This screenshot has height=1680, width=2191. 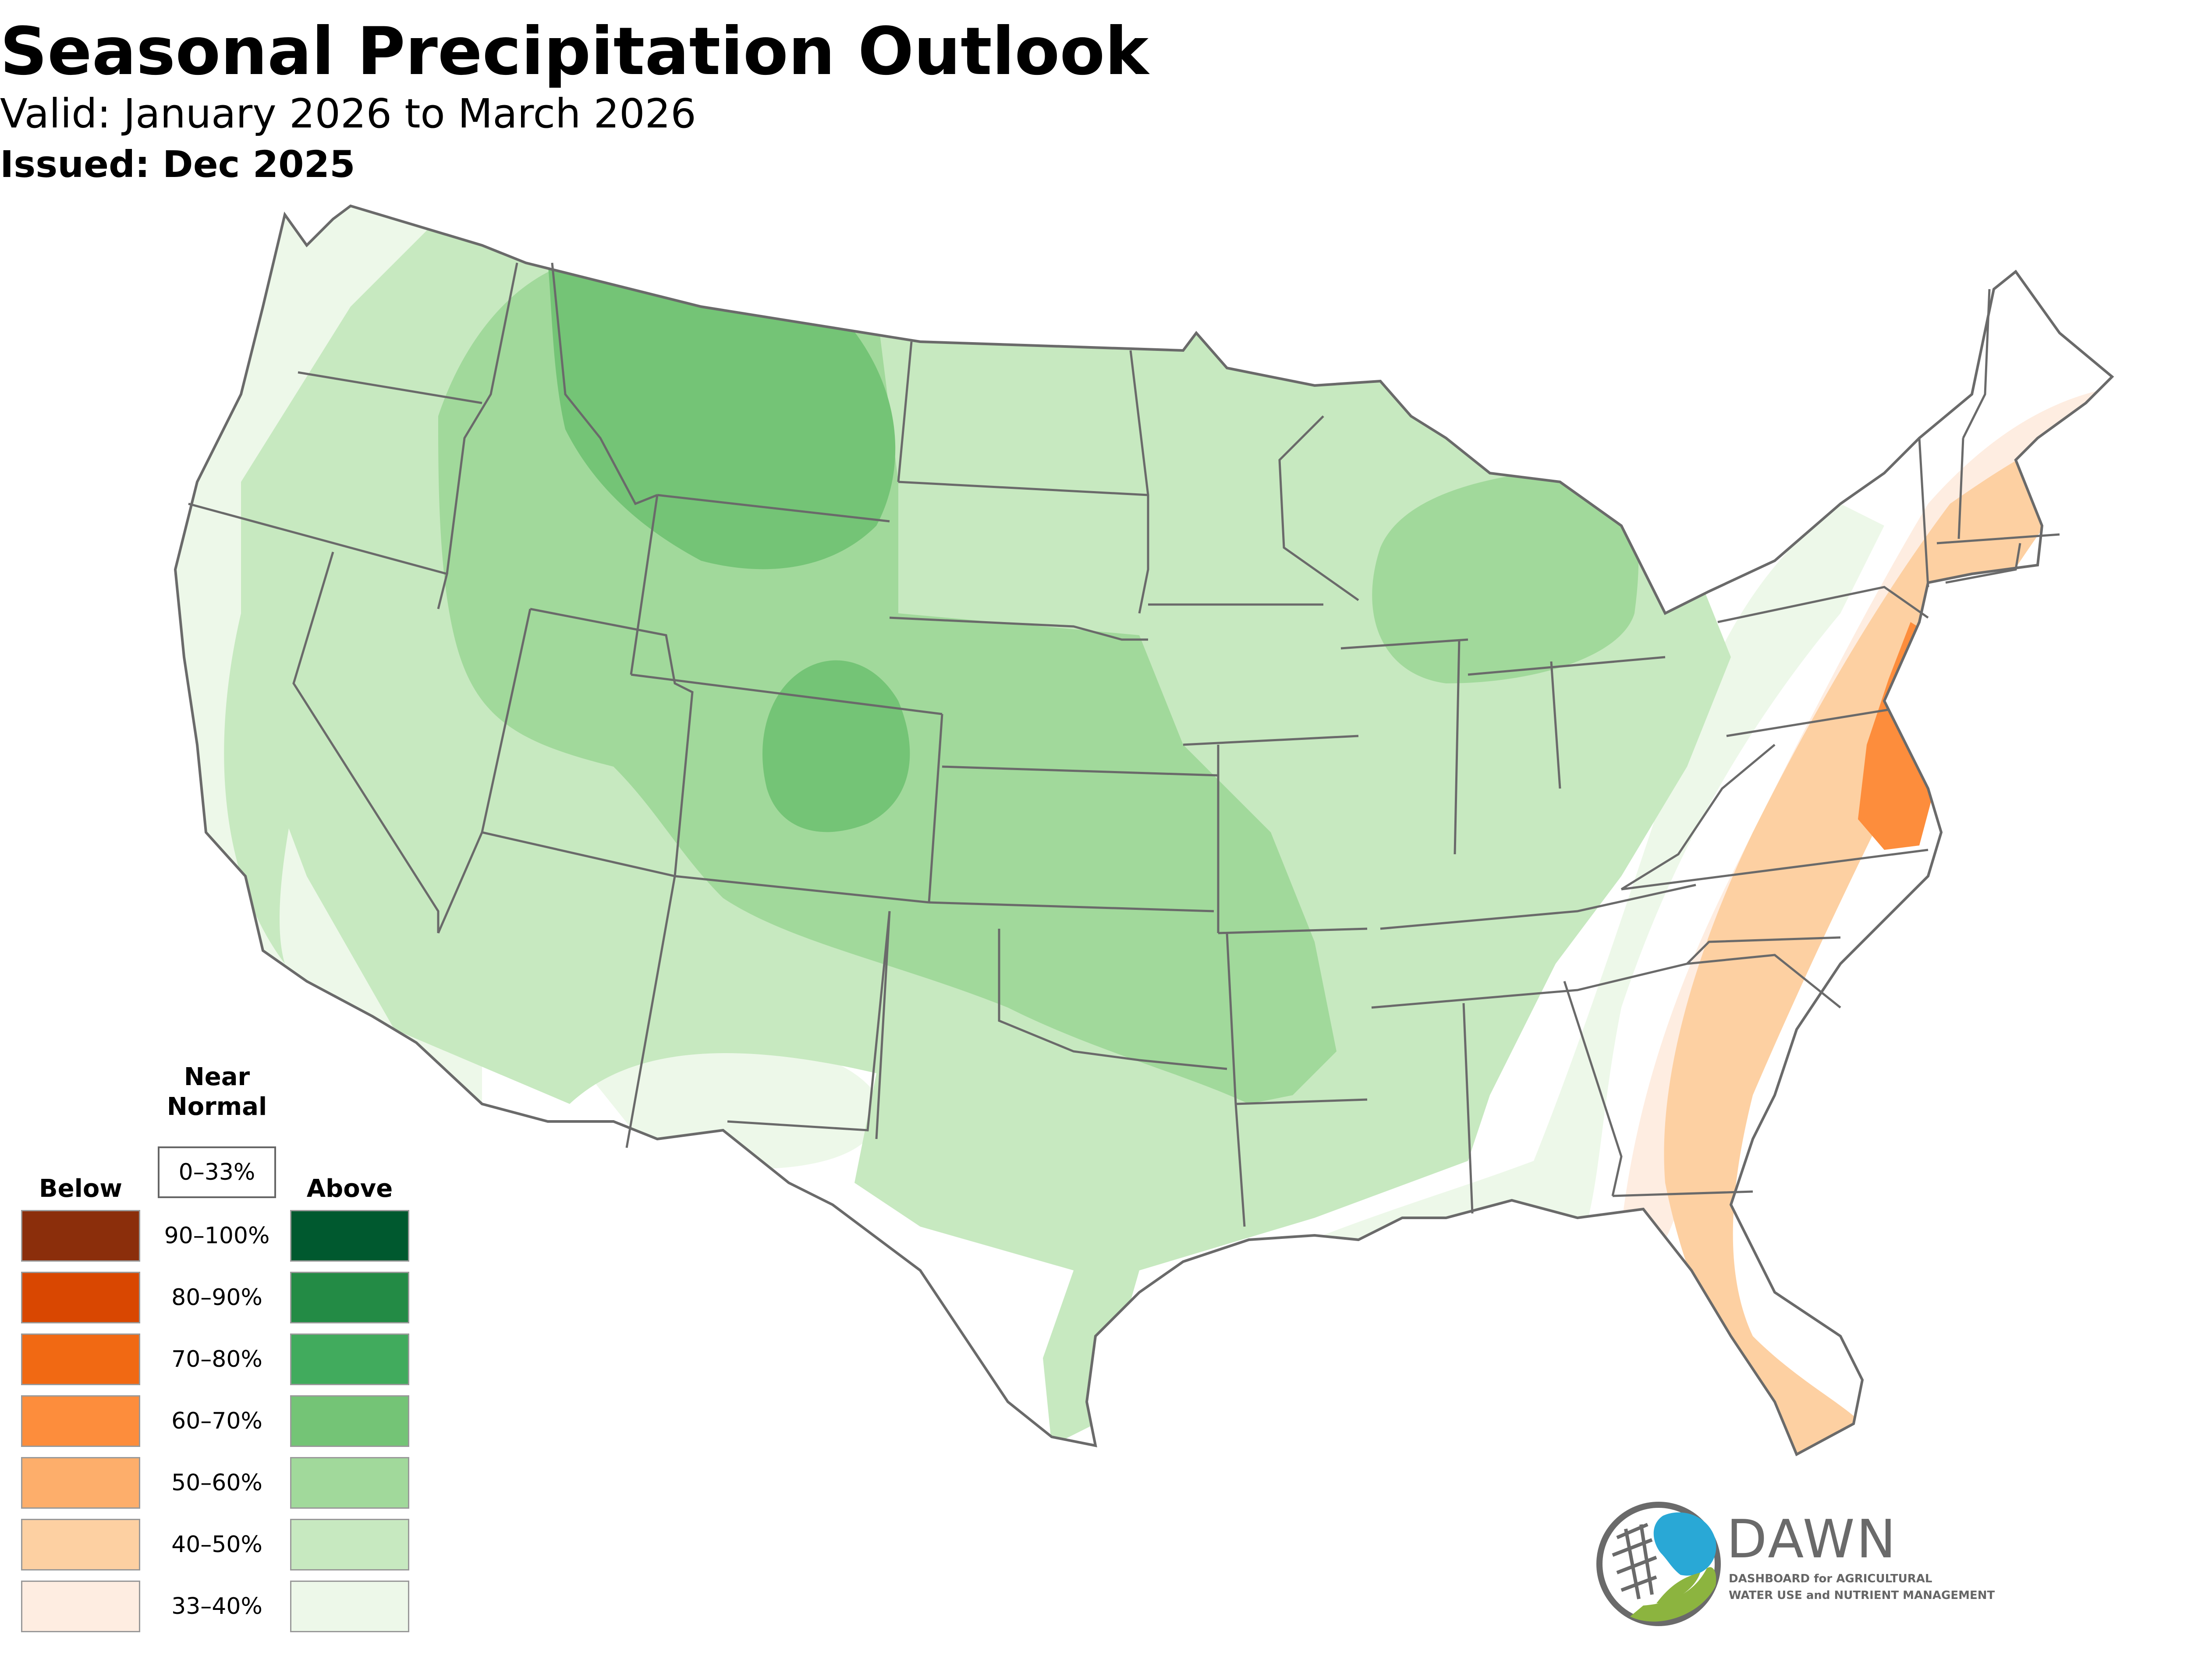 I want to click on border-nd-mn, so click(x=1139, y=482).